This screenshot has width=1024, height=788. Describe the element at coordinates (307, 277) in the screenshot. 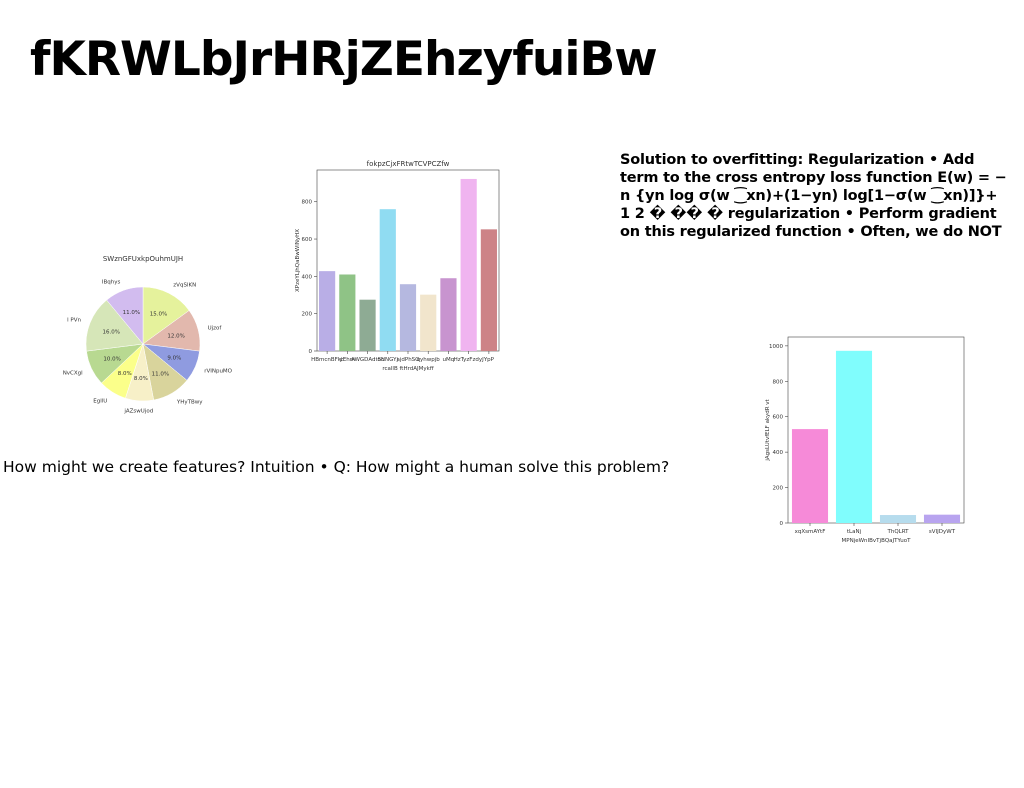

I see `bar1-y-tick-label: 400` at that location.